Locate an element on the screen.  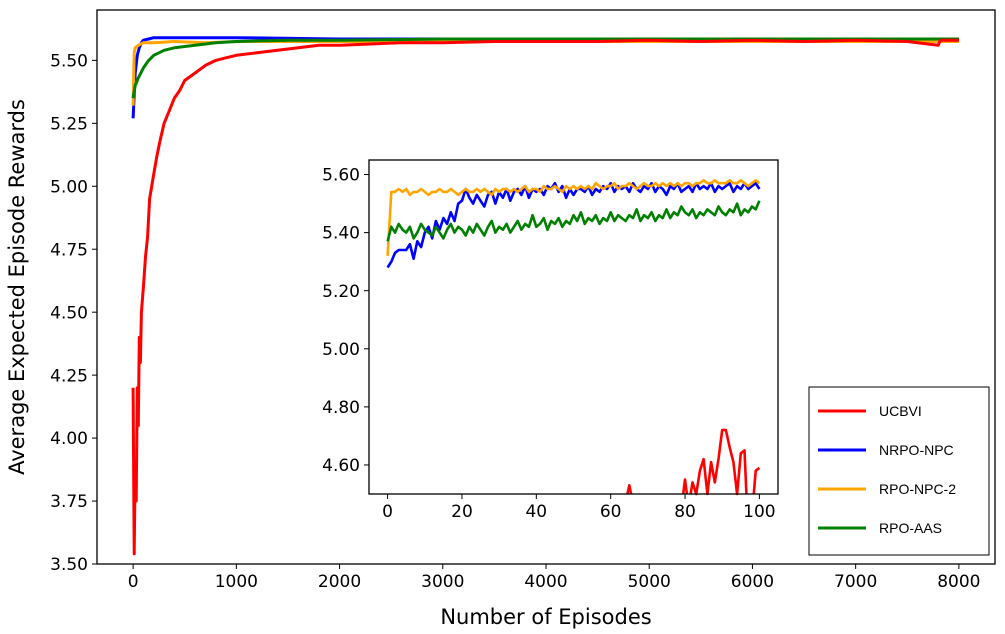
x-tick-label: 2000 is located at coordinates (339, 582).